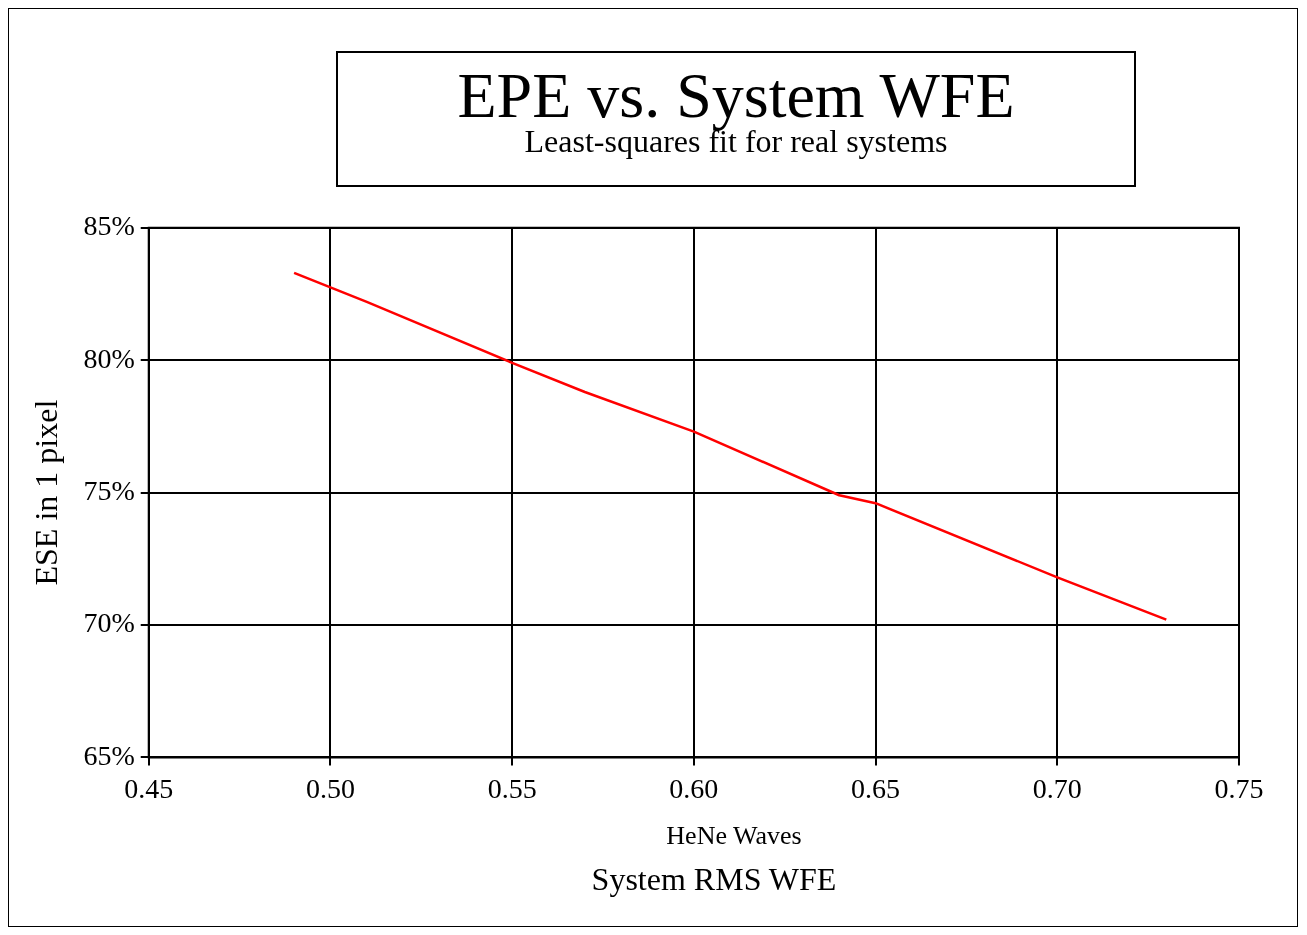 This screenshot has height=935, width=1307. What do you see at coordinates (734, 836) in the screenshot?
I see `text: HeNe Waves` at bounding box center [734, 836].